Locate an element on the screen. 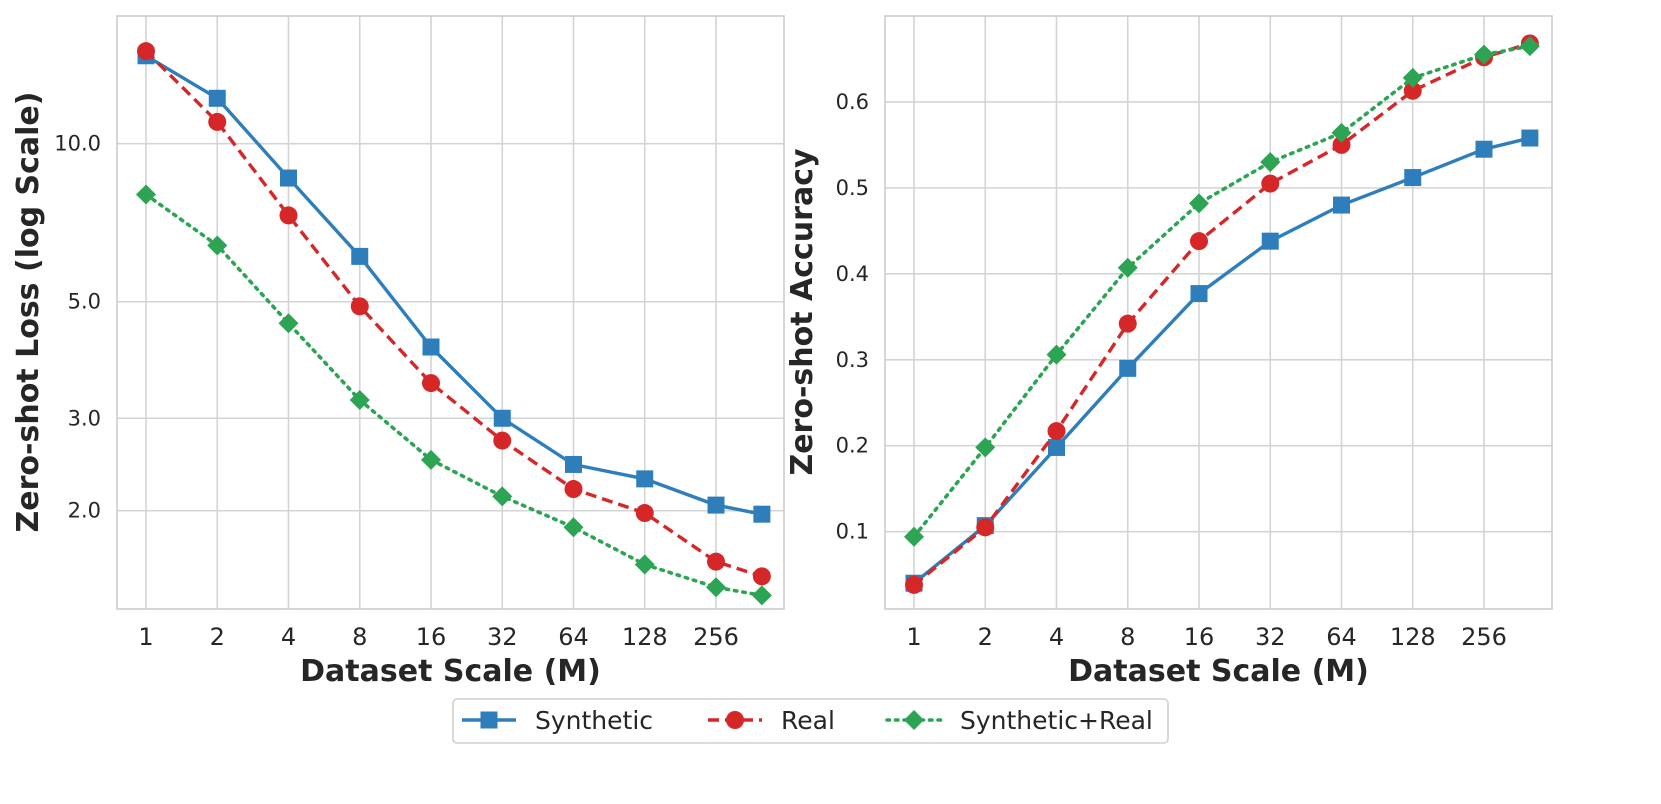 This screenshot has height=804, width=1661. legend-label: Real is located at coordinates (808, 720).